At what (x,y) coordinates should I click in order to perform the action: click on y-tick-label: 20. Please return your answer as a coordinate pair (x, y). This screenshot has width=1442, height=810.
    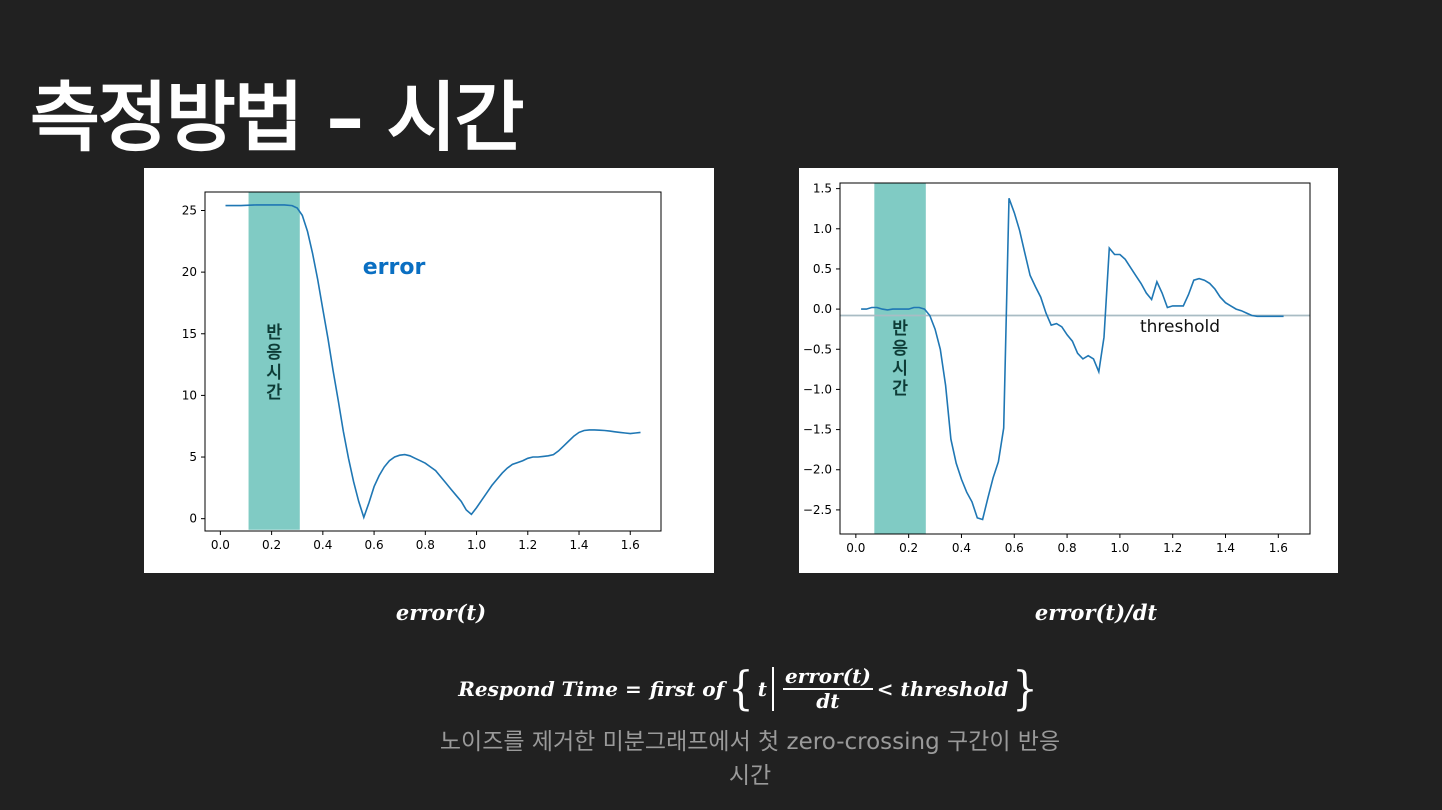
    Looking at the image, I should click on (189, 272).